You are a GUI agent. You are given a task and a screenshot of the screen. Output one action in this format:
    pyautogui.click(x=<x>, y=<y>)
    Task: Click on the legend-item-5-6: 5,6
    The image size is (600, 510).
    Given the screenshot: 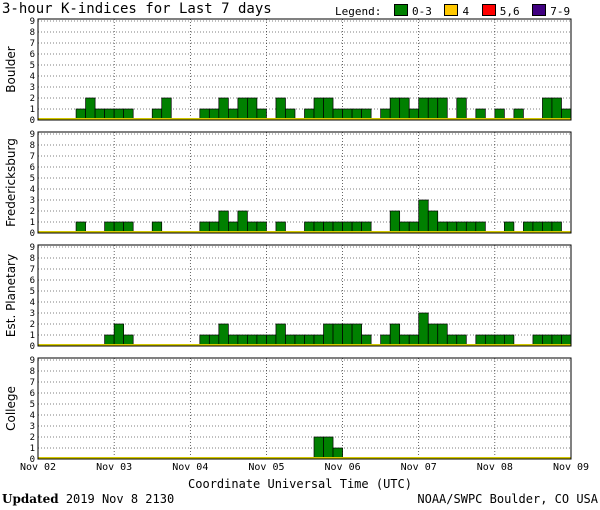 What is the action you would take?
    pyautogui.click(x=500, y=11)
    